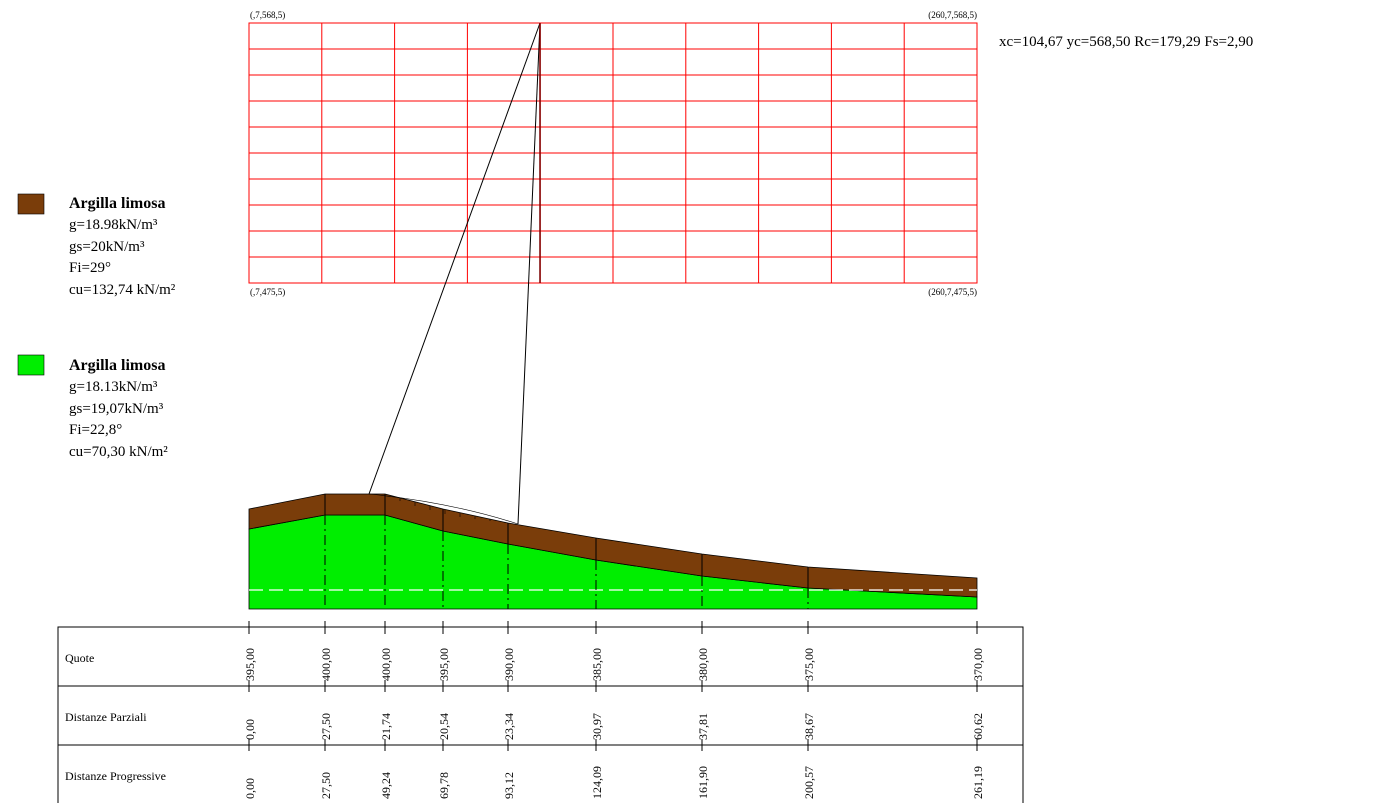  I want to click on legend-material-2-name: Argilla limosa, so click(117, 365).